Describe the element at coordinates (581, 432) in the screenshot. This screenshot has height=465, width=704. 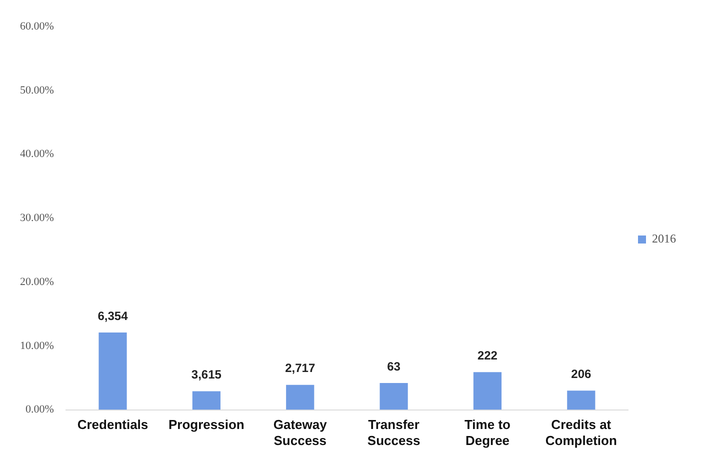
I see `x-tick-label: Credits at Completion` at that location.